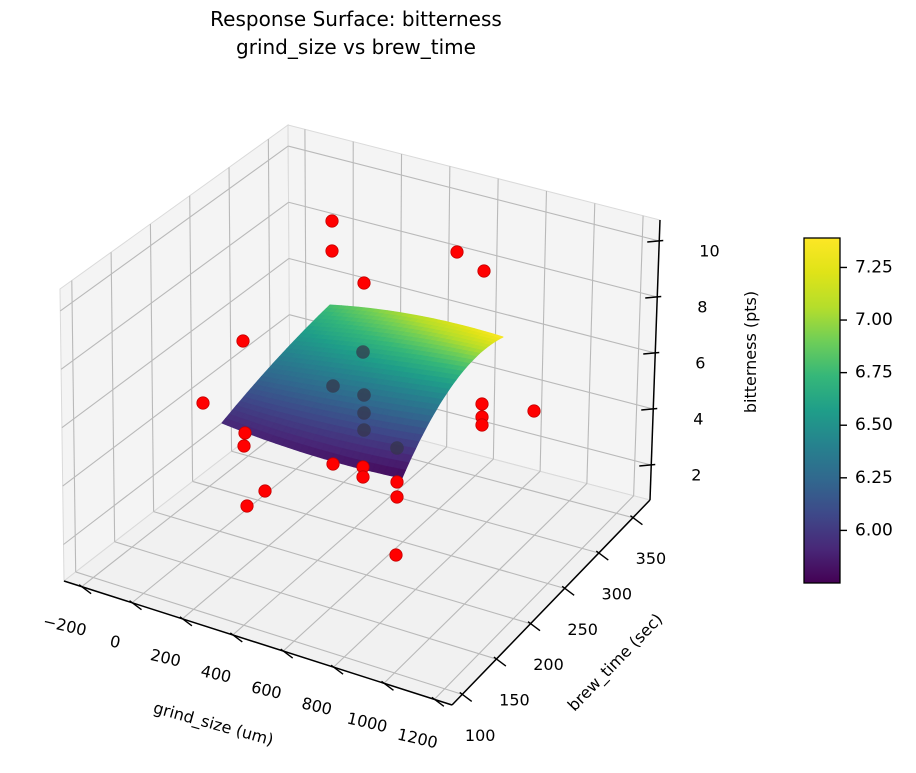 This screenshot has width=916, height=773. I want to click on y-tick-label: 350, so click(651, 558).